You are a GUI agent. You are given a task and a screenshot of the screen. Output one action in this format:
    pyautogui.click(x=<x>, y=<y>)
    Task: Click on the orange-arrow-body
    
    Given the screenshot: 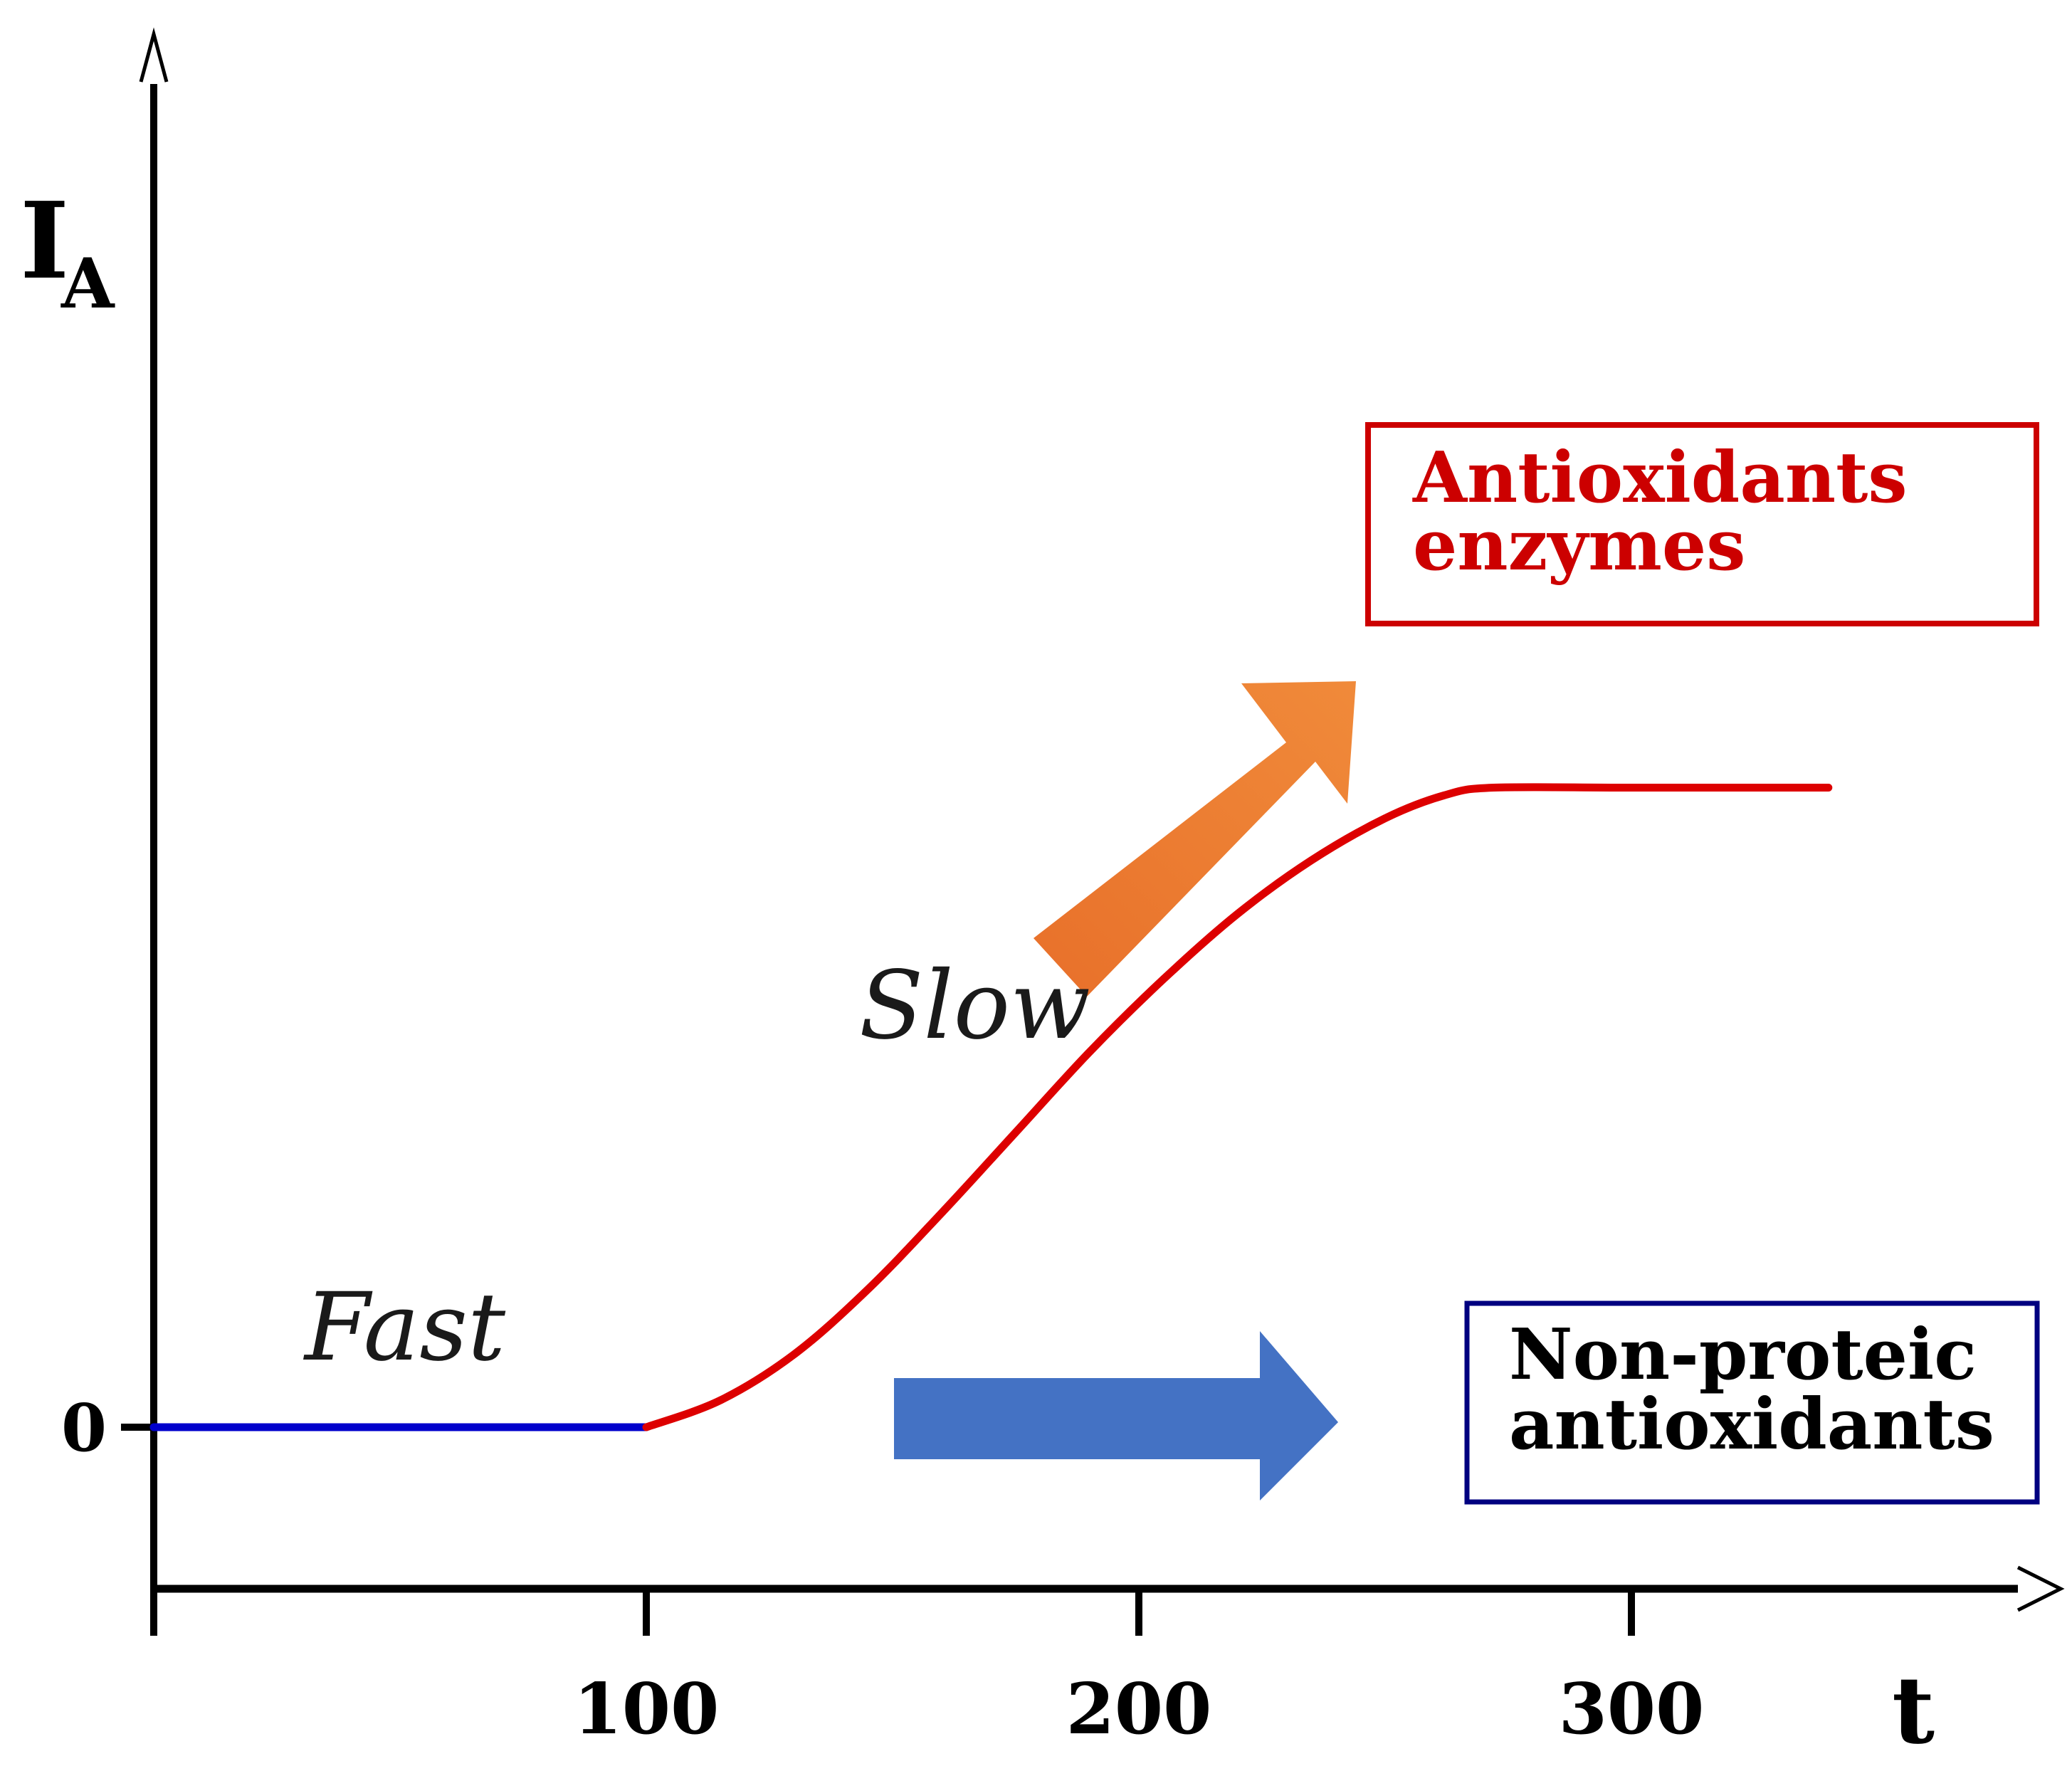 What is the action you would take?
    pyautogui.click(x=1195, y=839)
    